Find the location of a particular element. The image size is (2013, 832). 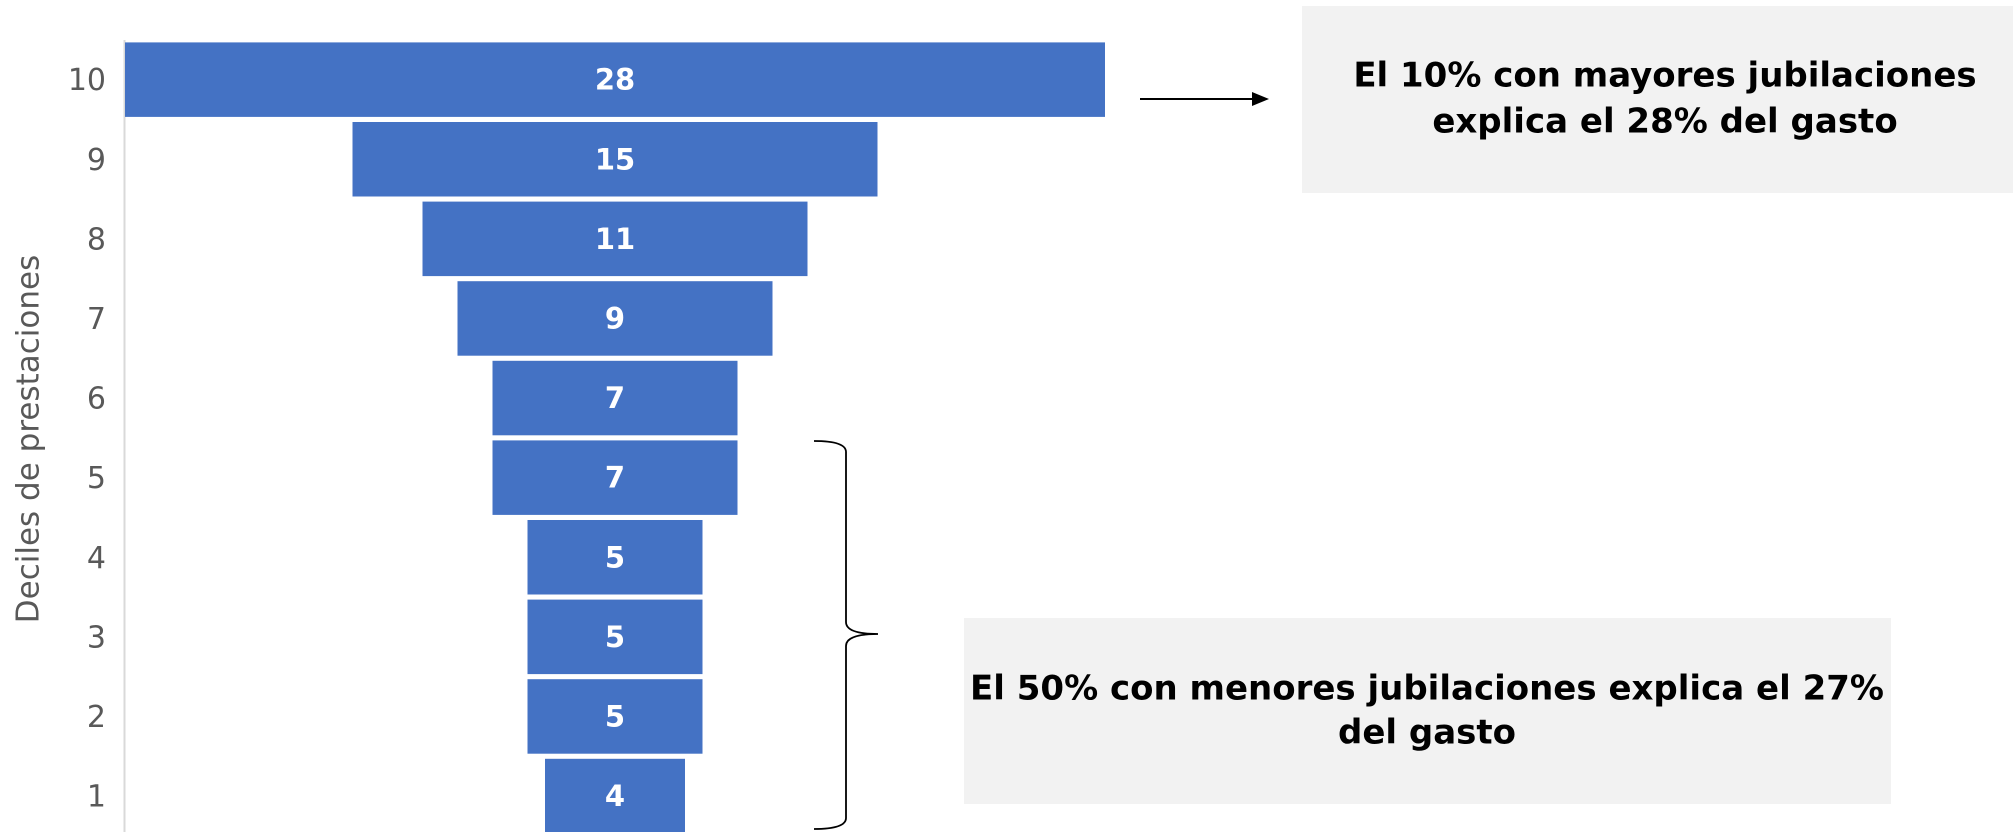

data-label: 28 is located at coordinates (615, 80).